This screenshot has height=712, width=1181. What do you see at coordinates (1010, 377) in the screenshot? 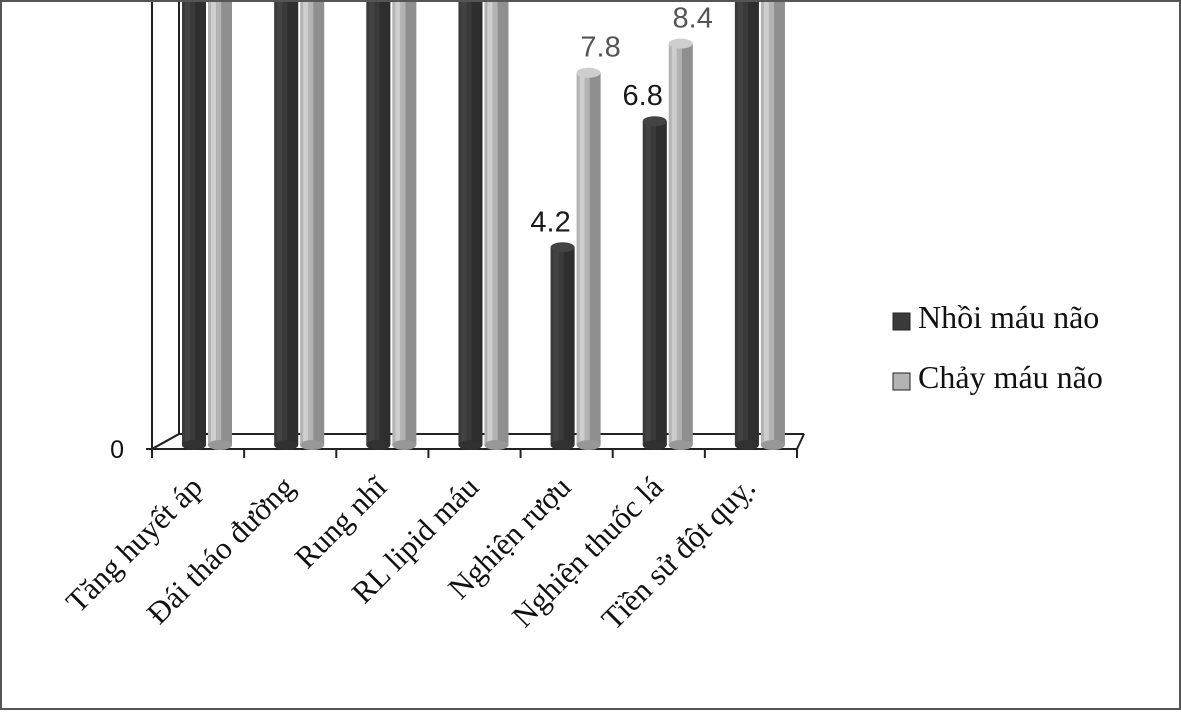
I see `legend-label: Chảy máu não` at bounding box center [1010, 377].